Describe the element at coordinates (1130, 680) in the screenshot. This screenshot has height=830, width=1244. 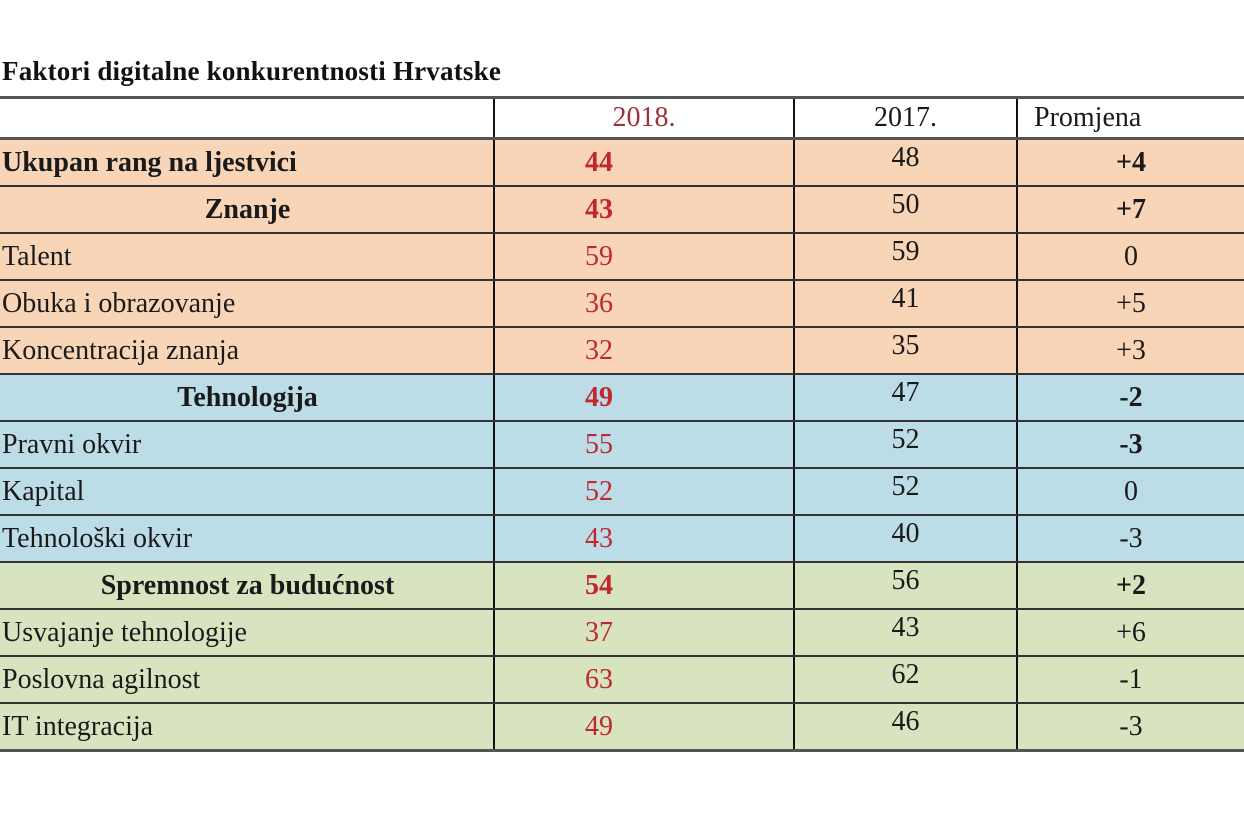
I see `value-change: -1` at that location.